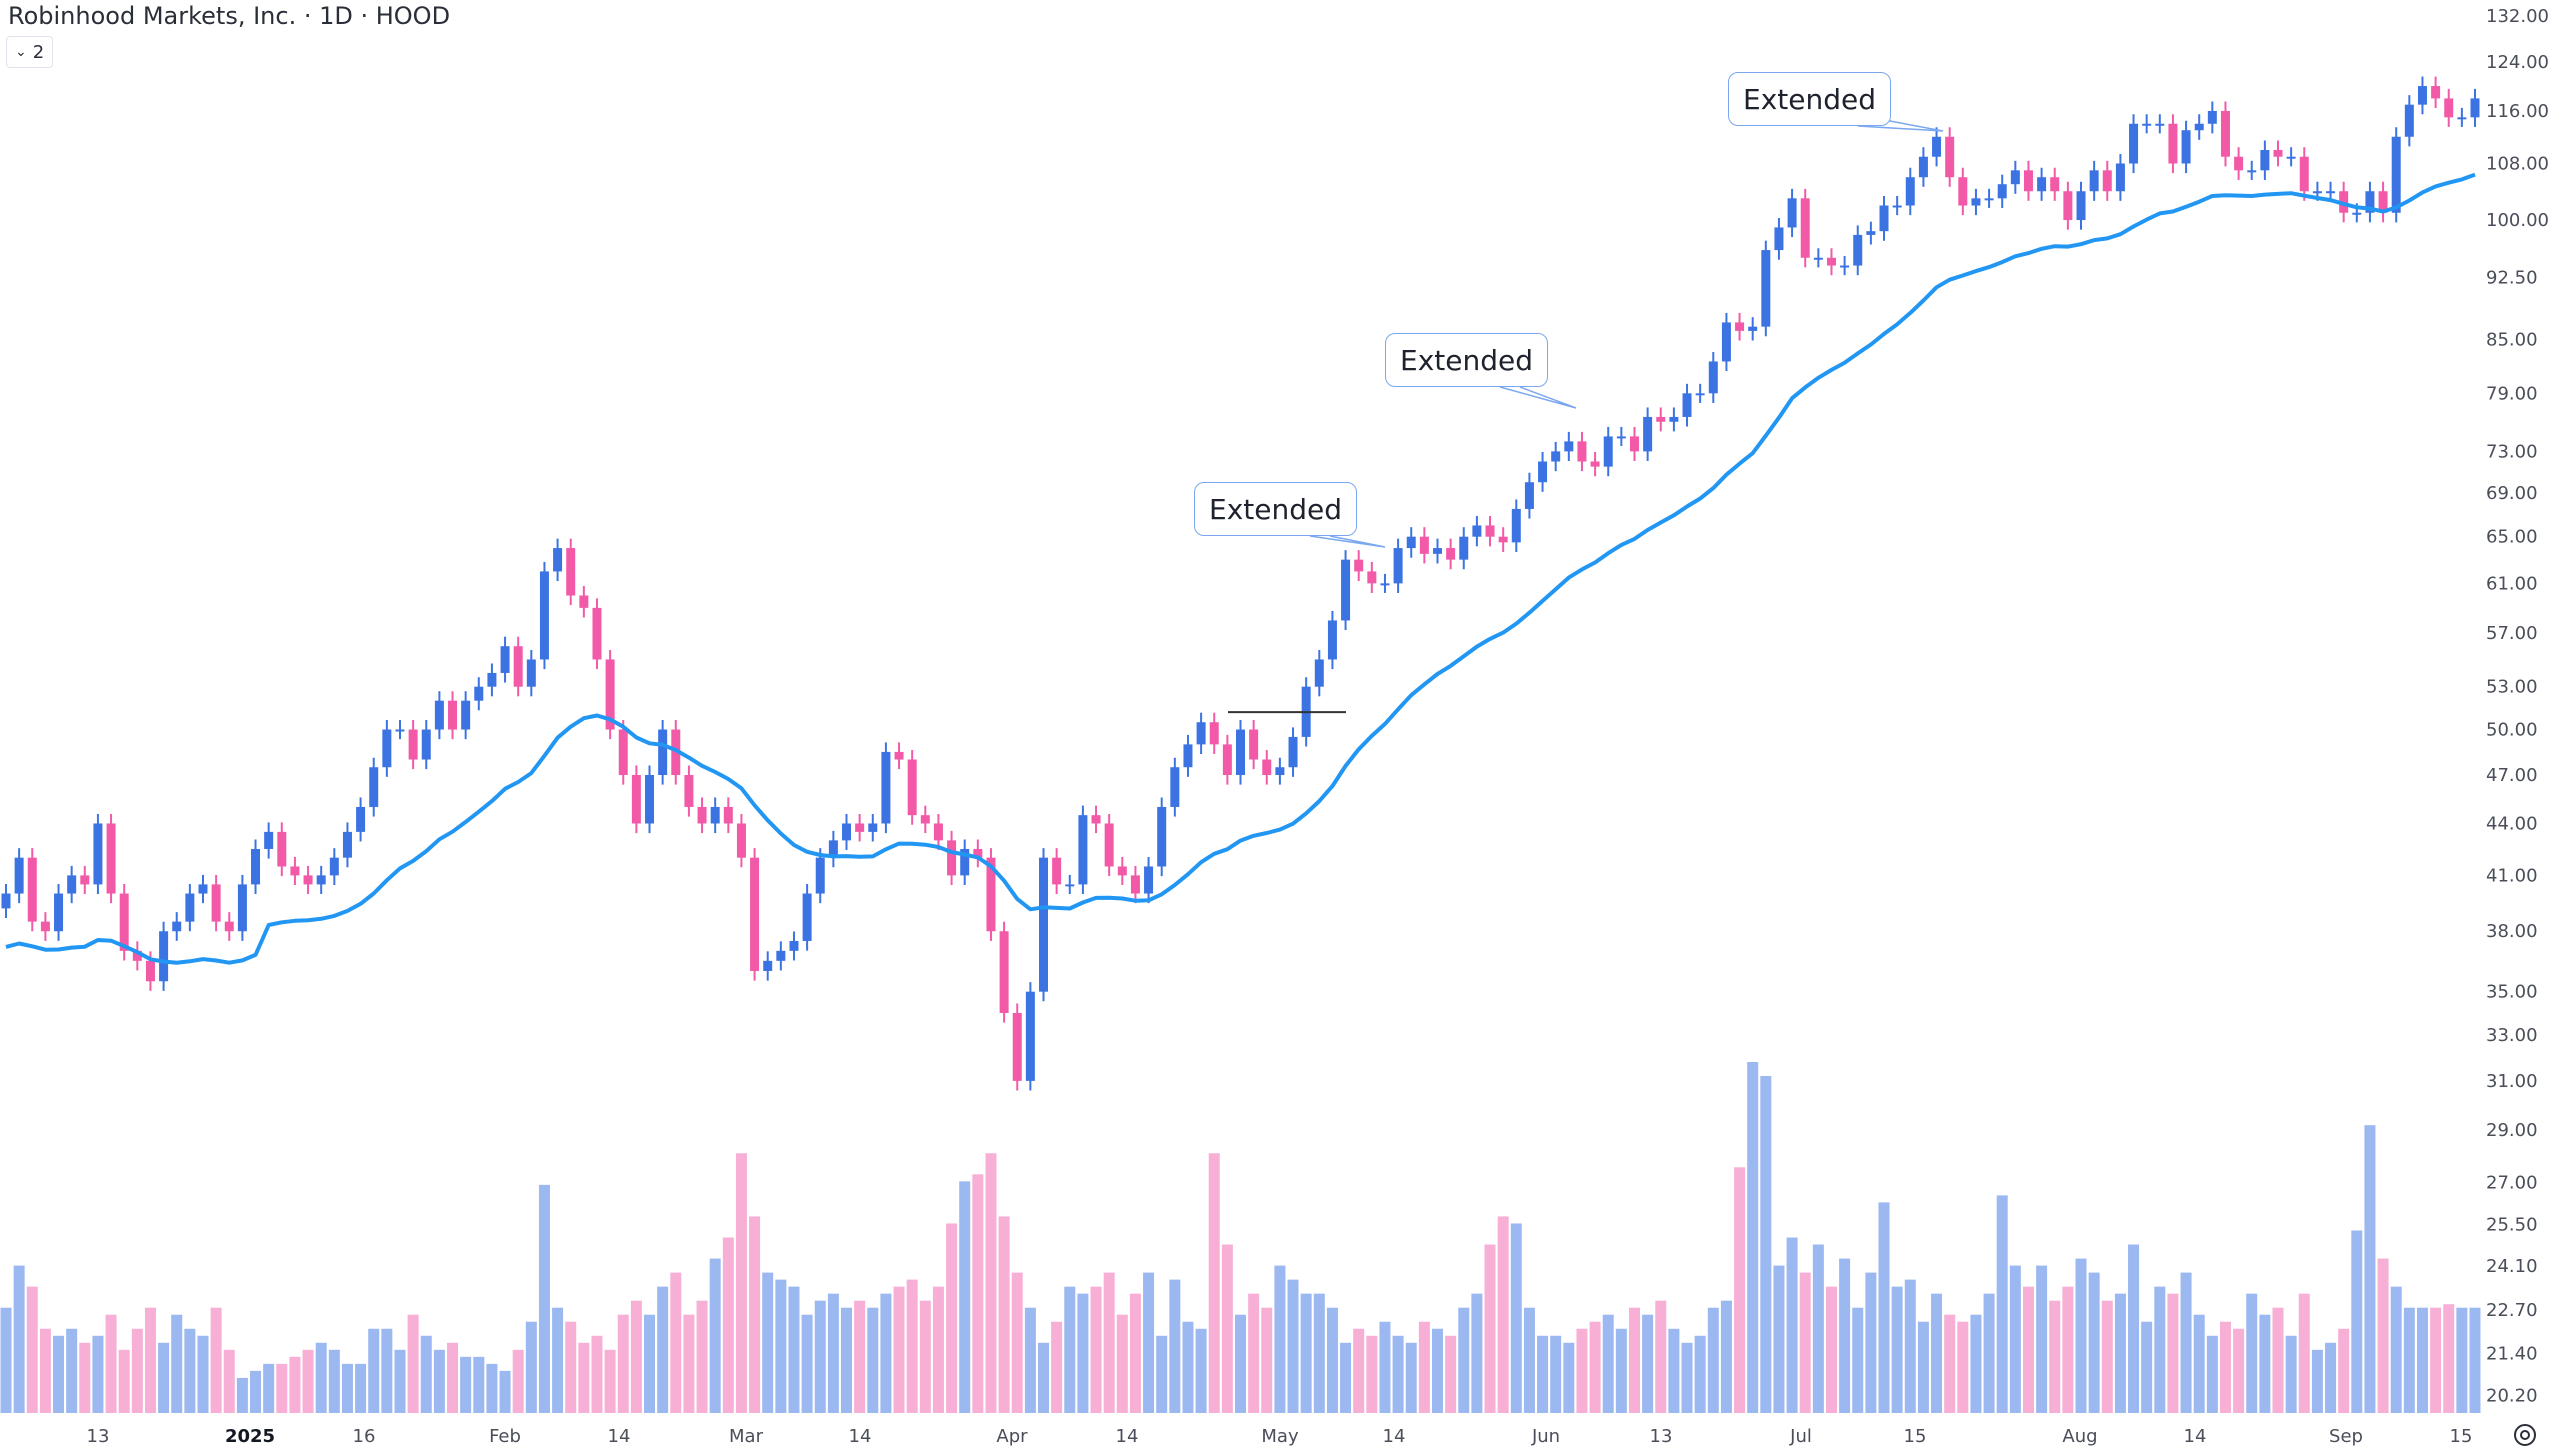 Image resolution: width=2560 pixels, height=1452 pixels. What do you see at coordinates (2525, 1435) in the screenshot?
I see `settings-icon` at bounding box center [2525, 1435].